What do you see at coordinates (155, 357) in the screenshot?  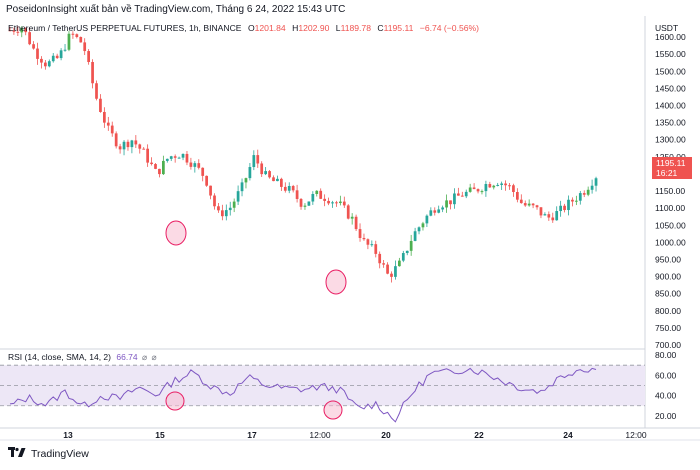 I see `rsi-settings-icon: ⌀` at bounding box center [155, 357].